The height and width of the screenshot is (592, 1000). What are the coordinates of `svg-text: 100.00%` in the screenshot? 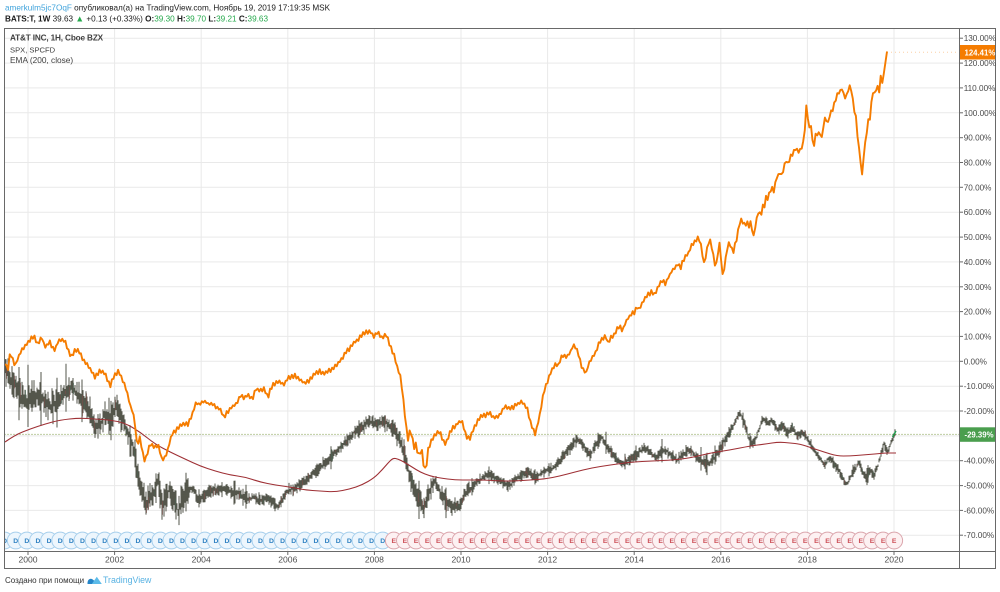 It's located at (980, 113).